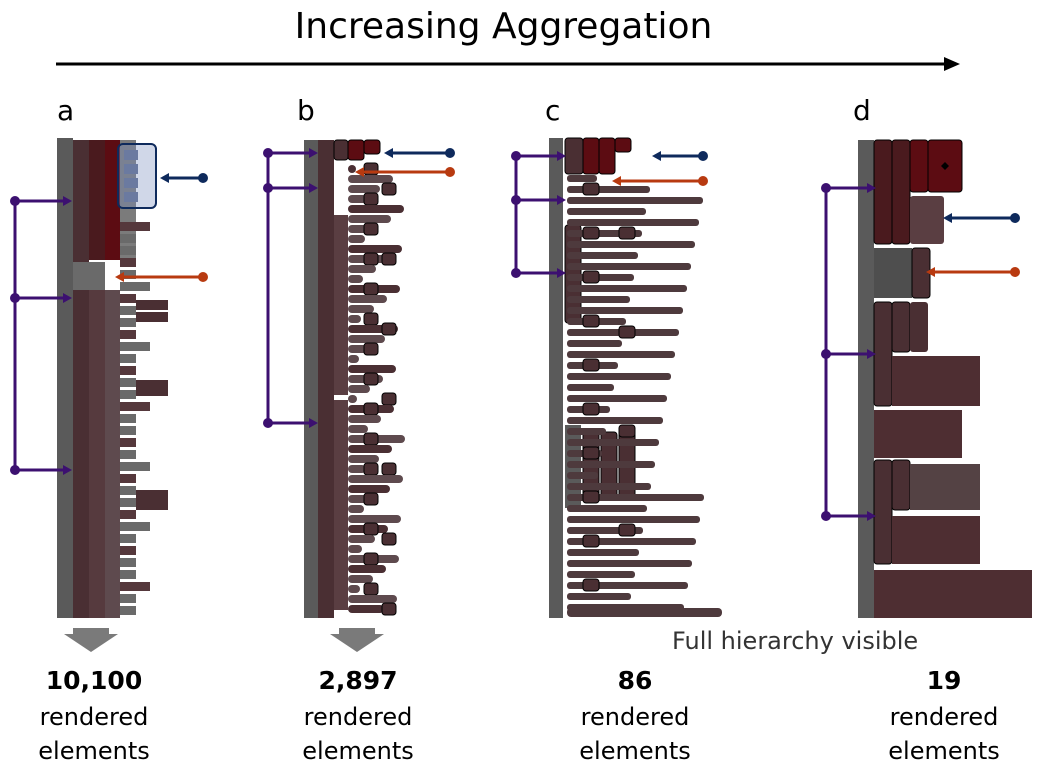 The image size is (1037, 772). I want to click on panel-c-letter: c, so click(553, 110).